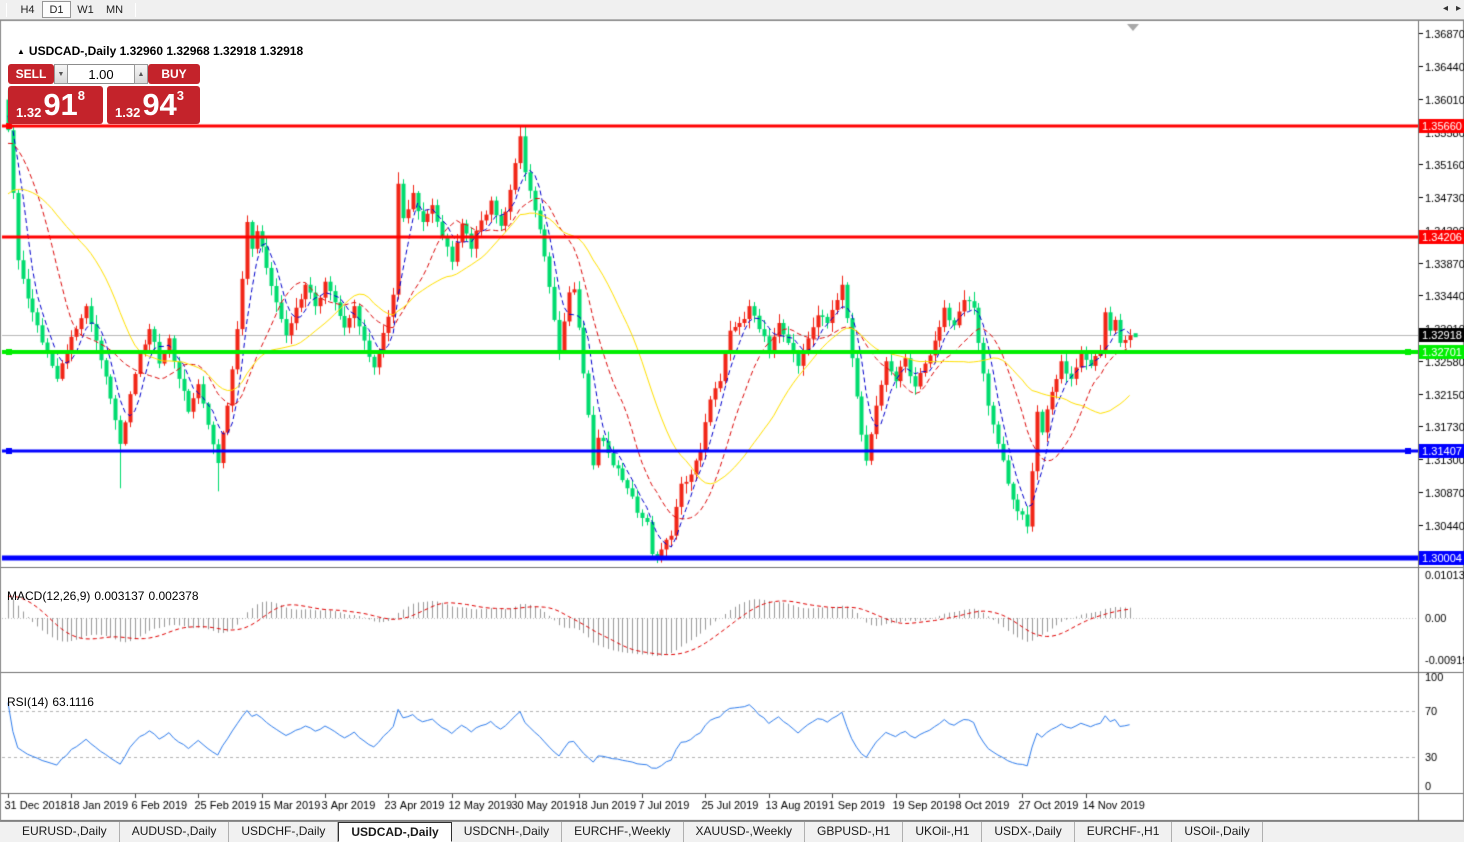  What do you see at coordinates (31, 74) in the screenshot?
I see `sell-button: SELL` at bounding box center [31, 74].